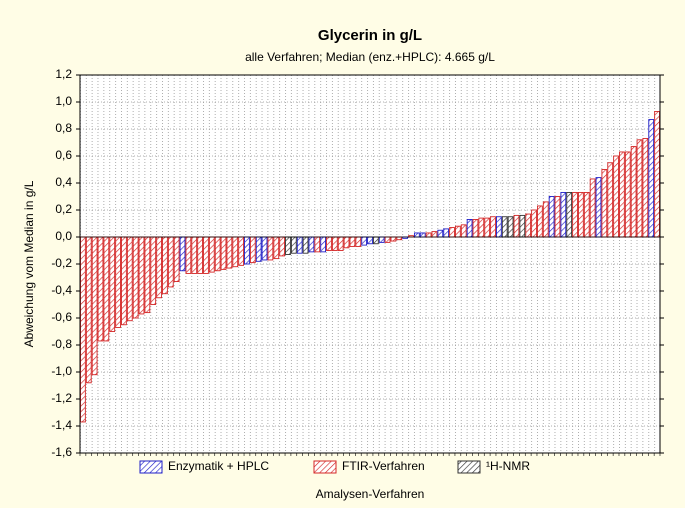 The height and width of the screenshot is (508, 685). Describe the element at coordinates (29, 263) in the screenshot. I see `y-axis-label: Abweichung vom Median in g/L` at that location.